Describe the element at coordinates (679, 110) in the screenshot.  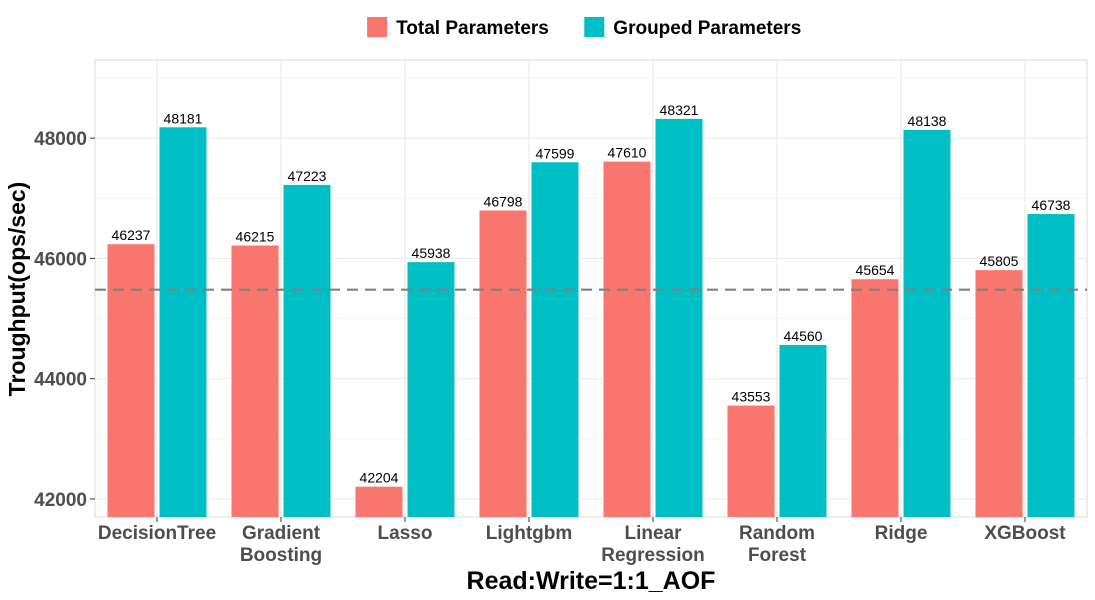
I see `data-label: 48321` at that location.